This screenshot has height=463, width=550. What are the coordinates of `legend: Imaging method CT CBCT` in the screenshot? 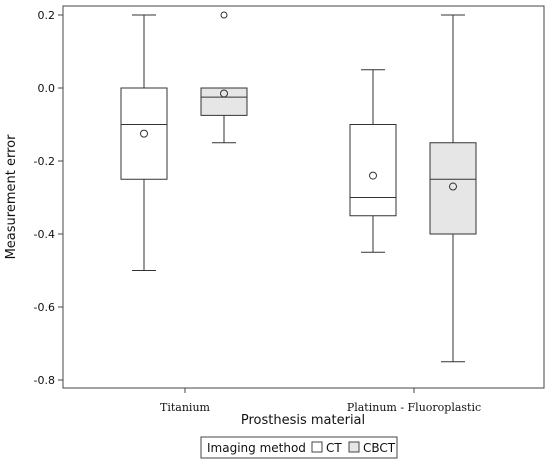 It's located at (299, 447).